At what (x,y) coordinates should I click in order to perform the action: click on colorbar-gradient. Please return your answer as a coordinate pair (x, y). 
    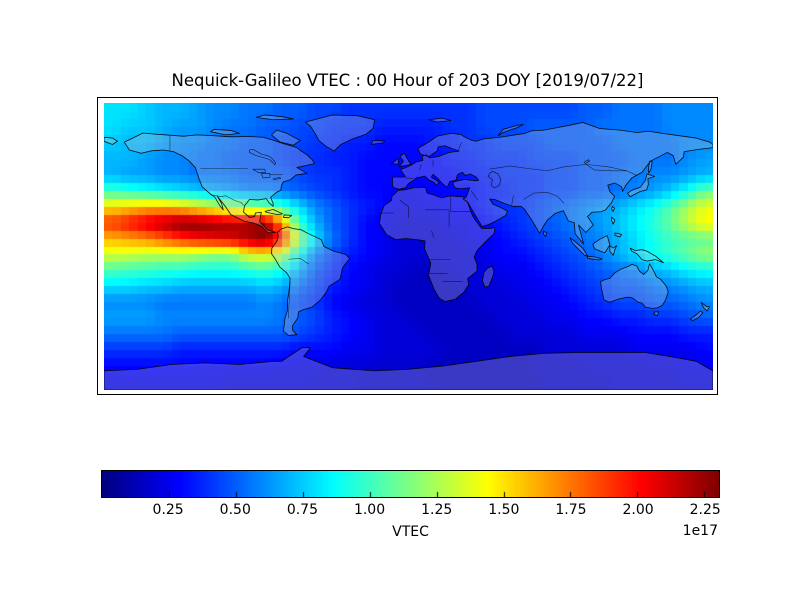
    Looking at the image, I should click on (410, 484).